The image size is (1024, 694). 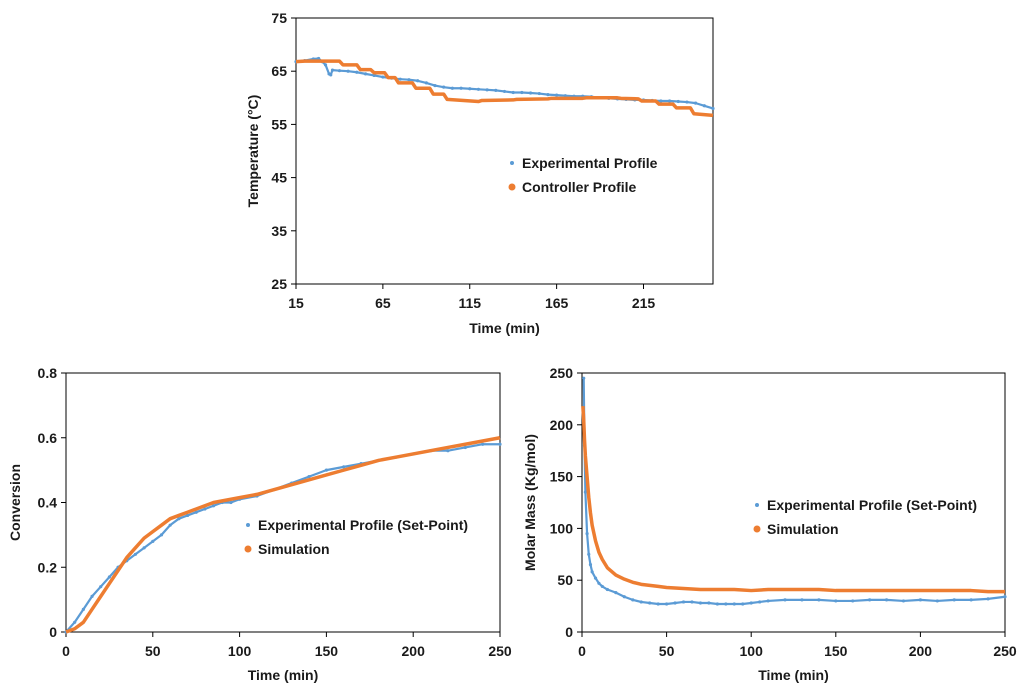 I want to click on y-tick-label: 200, so click(x=562, y=425).